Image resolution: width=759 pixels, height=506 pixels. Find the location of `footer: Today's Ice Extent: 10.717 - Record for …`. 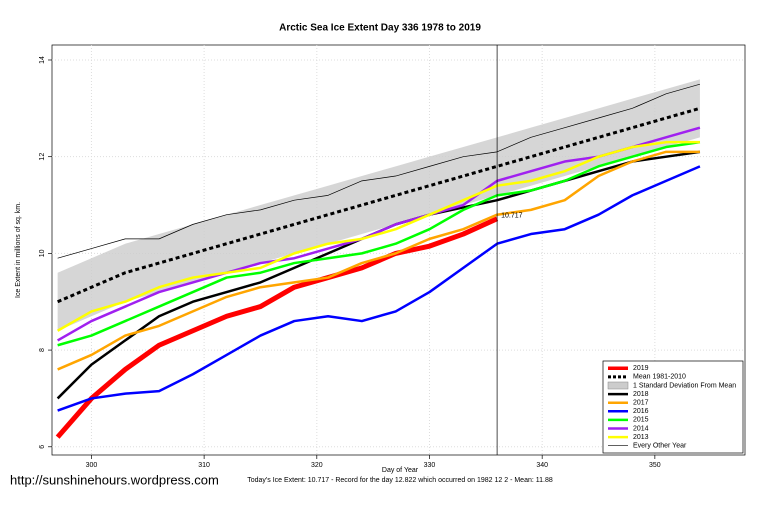

footer: Today's Ice Extent: 10.717 - Record for … is located at coordinates (400, 480).